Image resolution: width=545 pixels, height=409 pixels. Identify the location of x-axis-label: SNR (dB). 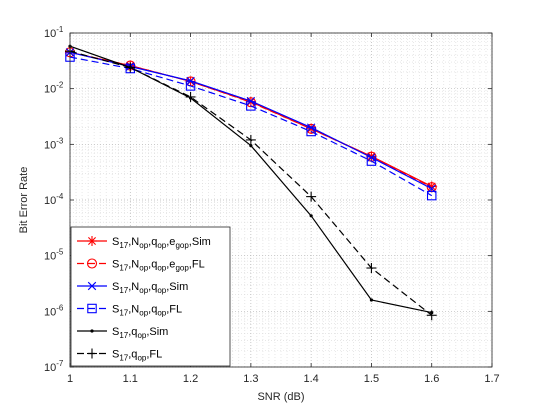
(280, 397).